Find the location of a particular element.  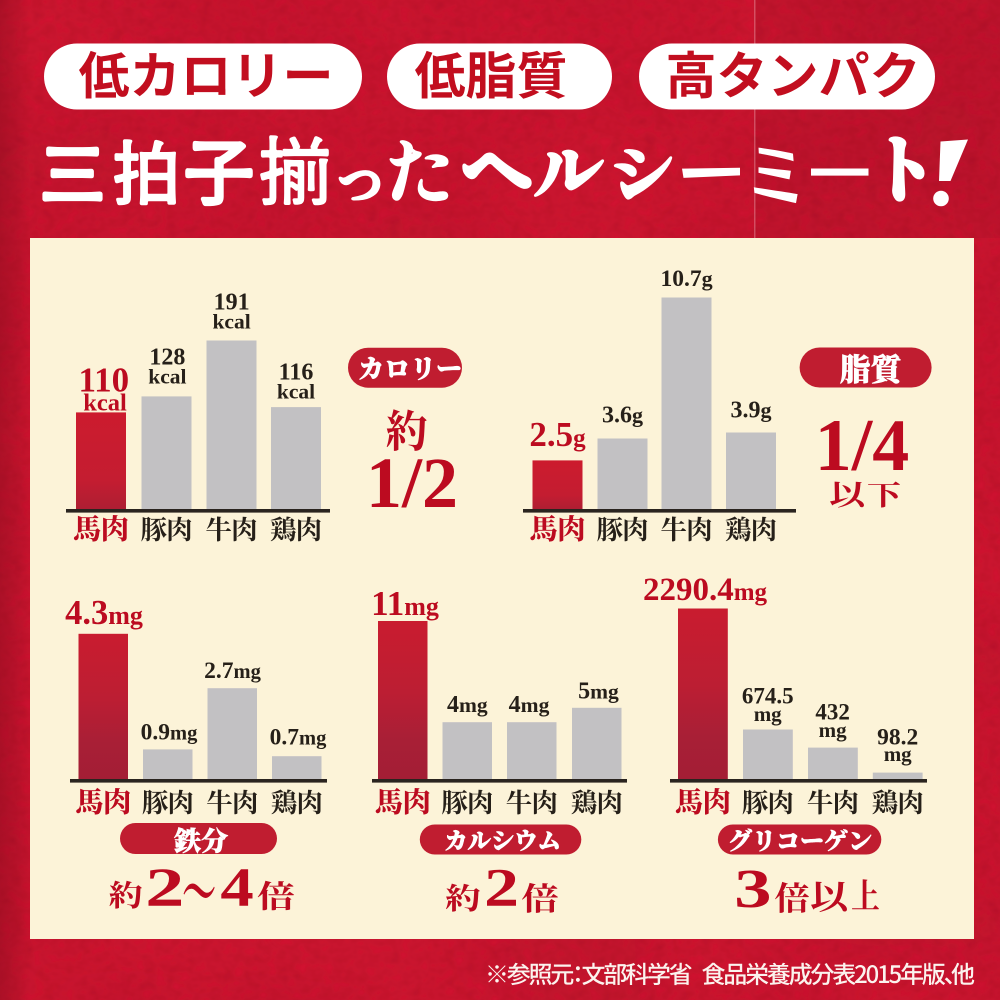

svg-text: 1/2 is located at coordinates (412, 483).